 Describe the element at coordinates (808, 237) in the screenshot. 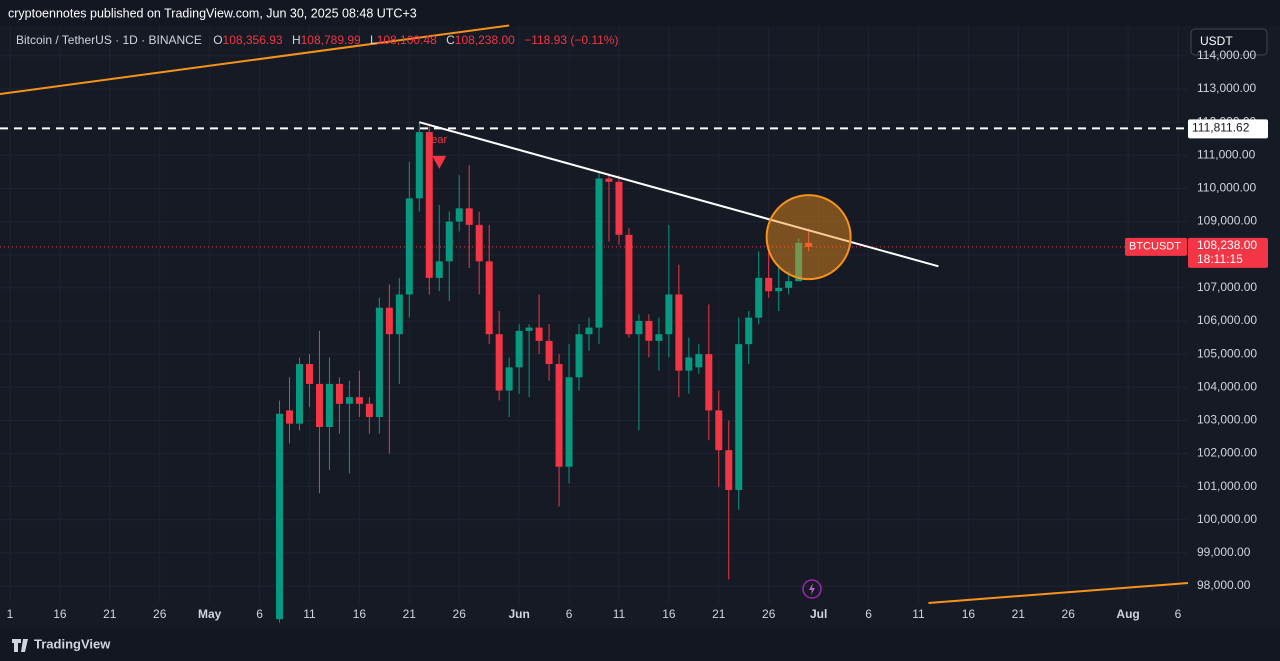

I see `highlight-circle` at that location.